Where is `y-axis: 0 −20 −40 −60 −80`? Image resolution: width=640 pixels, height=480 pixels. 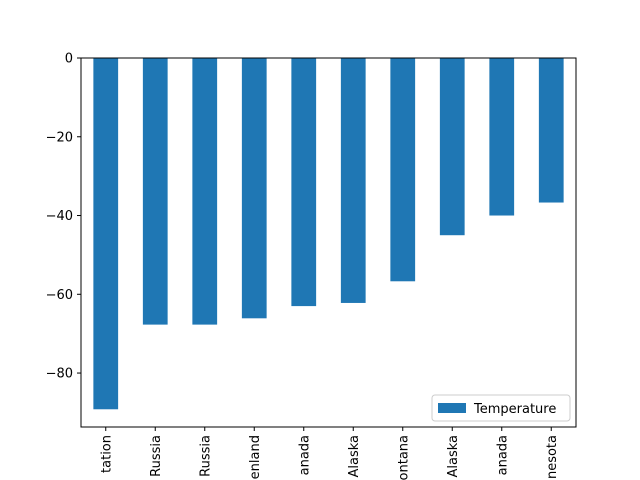 y-axis: 0 −20 −40 −60 −80 is located at coordinates (63, 217).